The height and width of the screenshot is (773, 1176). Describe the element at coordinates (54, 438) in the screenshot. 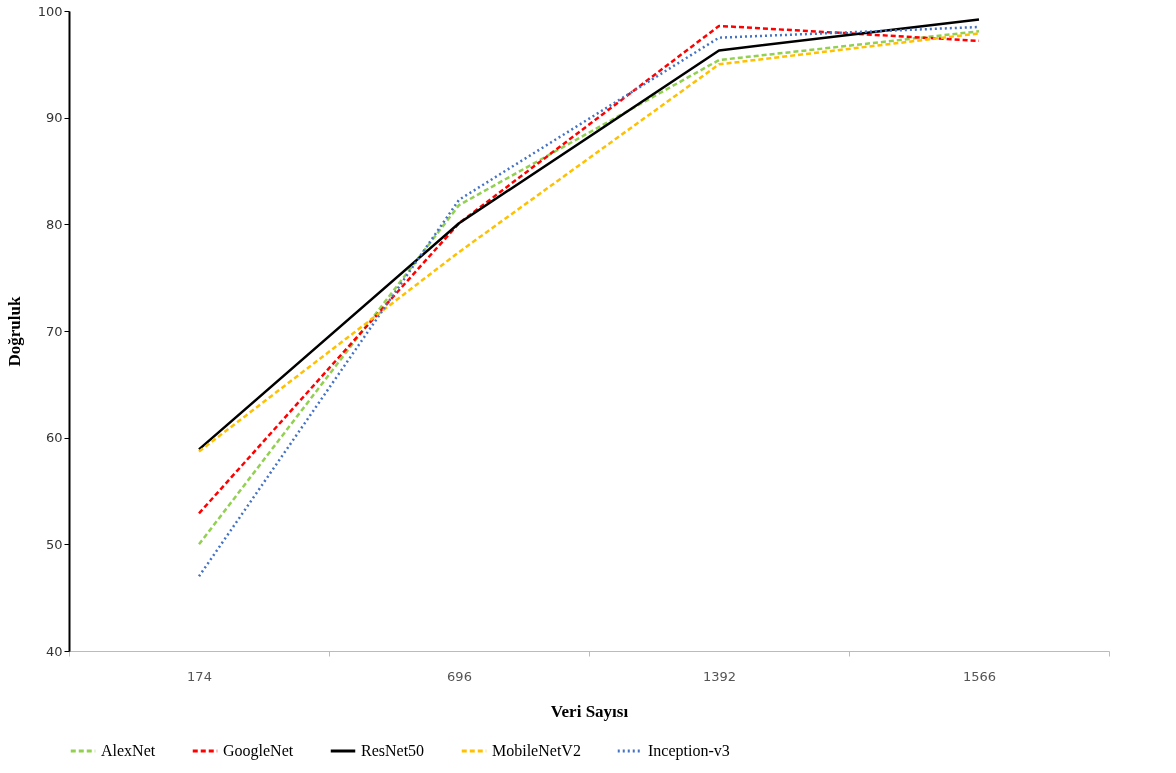

I see `y-tick-label: 60` at that location.